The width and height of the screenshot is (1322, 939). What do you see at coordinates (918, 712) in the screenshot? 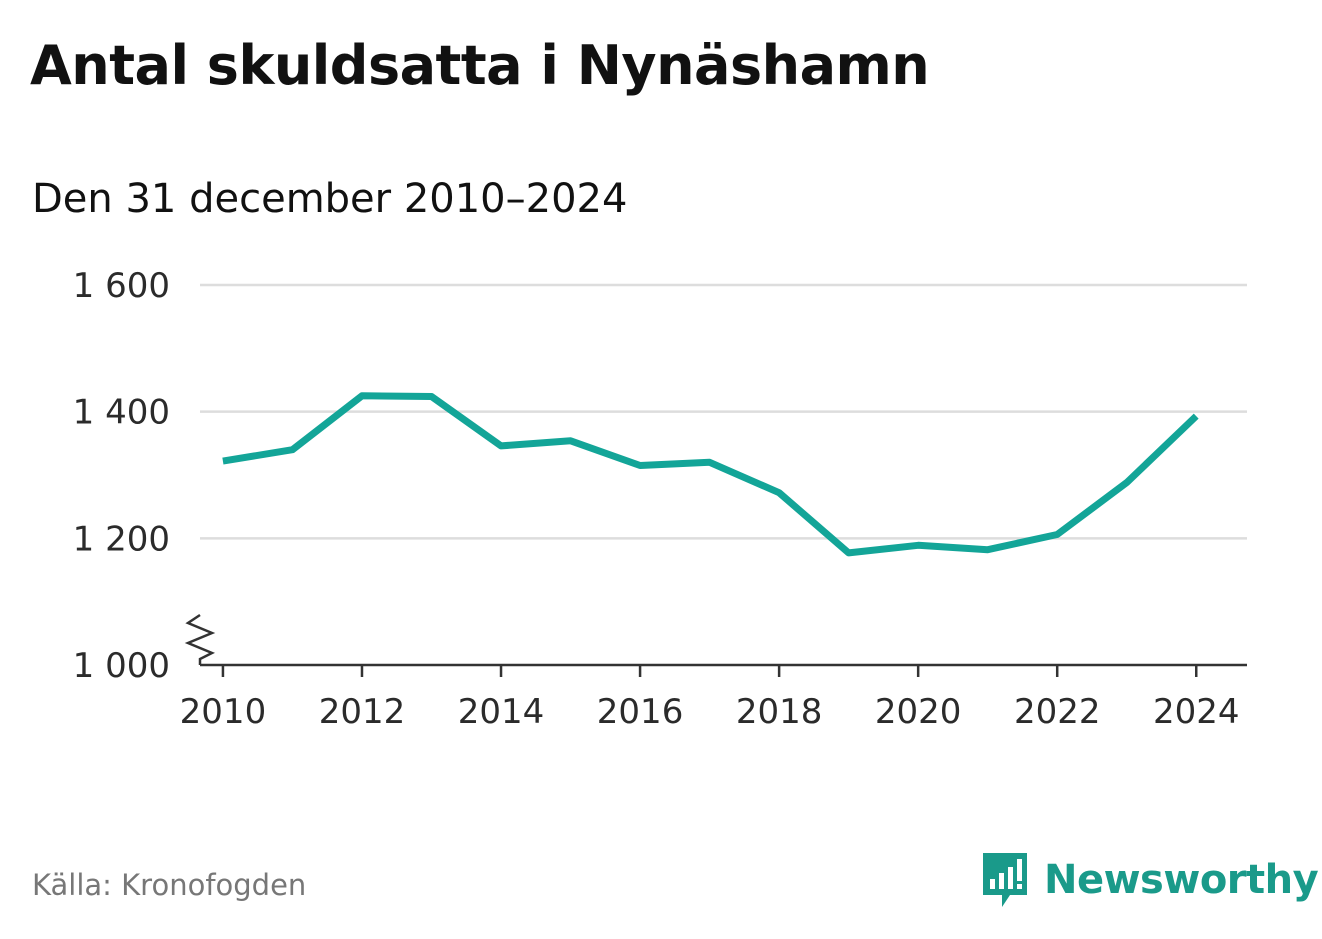
I see `x-tick-label: 2020` at bounding box center [918, 712].